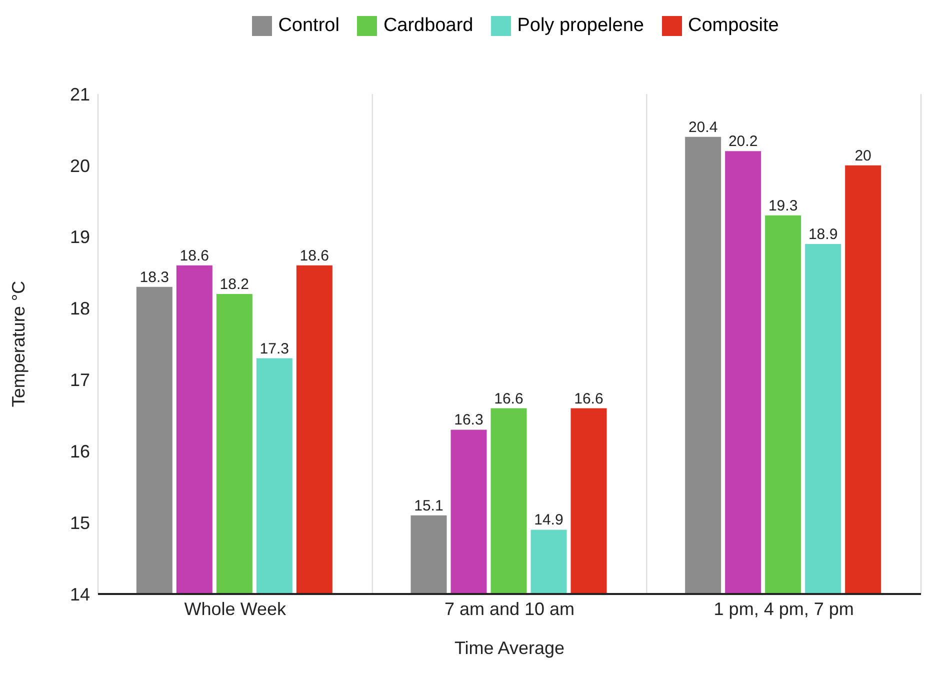  What do you see at coordinates (784, 608) in the screenshot?
I see `x-tick-label: 1 pm, 4 pm, 7 pm` at bounding box center [784, 608].